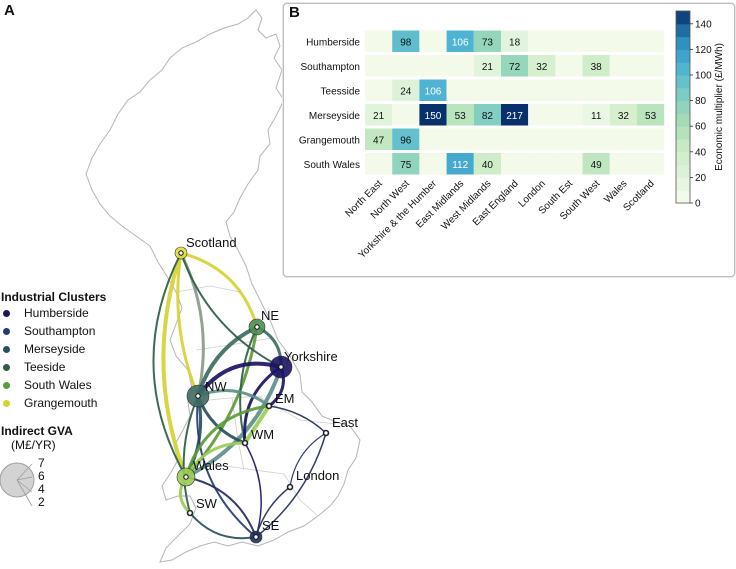  I want to click on region-label-yorkshire: Yorkshire, so click(311, 356).